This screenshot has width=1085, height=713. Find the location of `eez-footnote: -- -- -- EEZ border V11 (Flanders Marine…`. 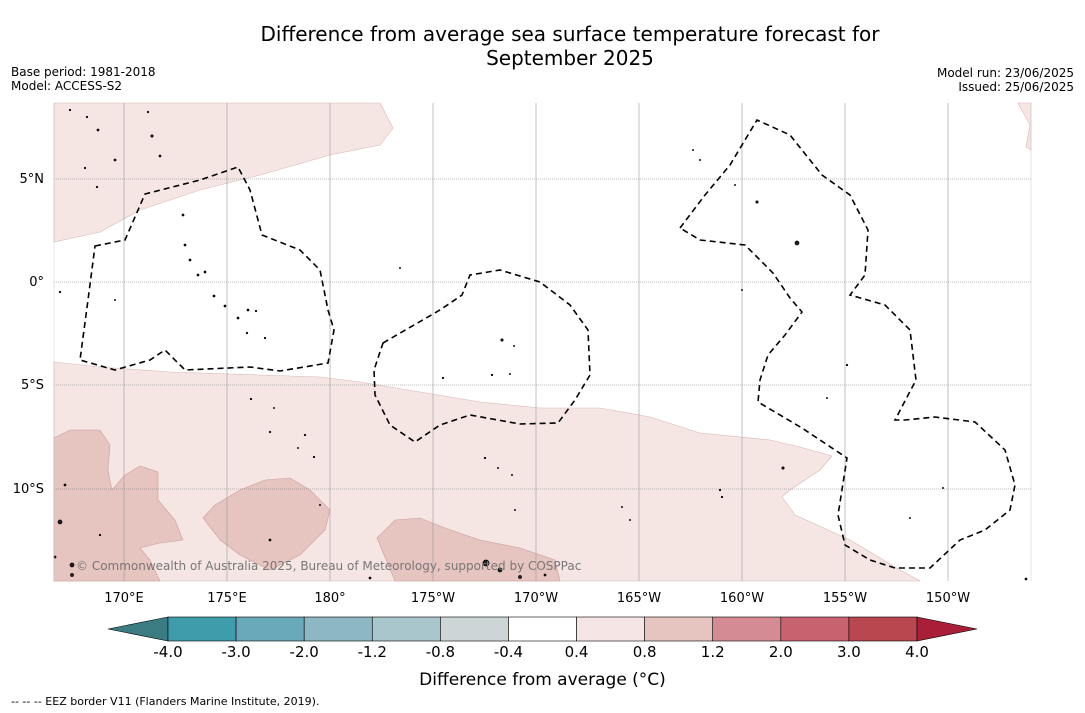

eez-footnote: -- -- -- EEZ border V11 (Flanders Marine… is located at coordinates (165, 701).